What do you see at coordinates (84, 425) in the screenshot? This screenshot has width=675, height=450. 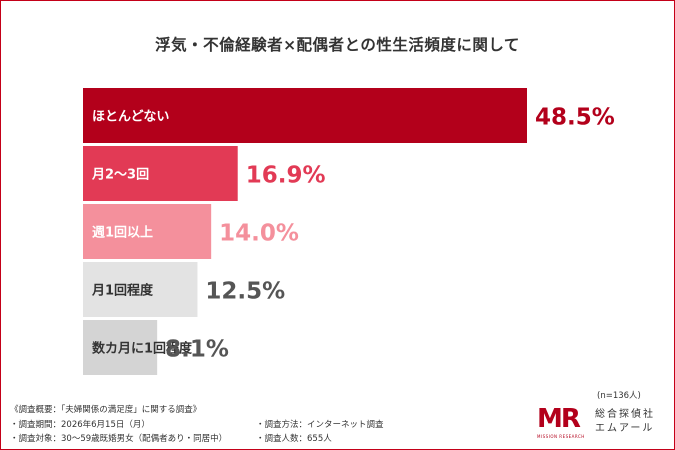 I see `survey-period-text: 調査期間：2026年6月15日（月）` at bounding box center [84, 425].